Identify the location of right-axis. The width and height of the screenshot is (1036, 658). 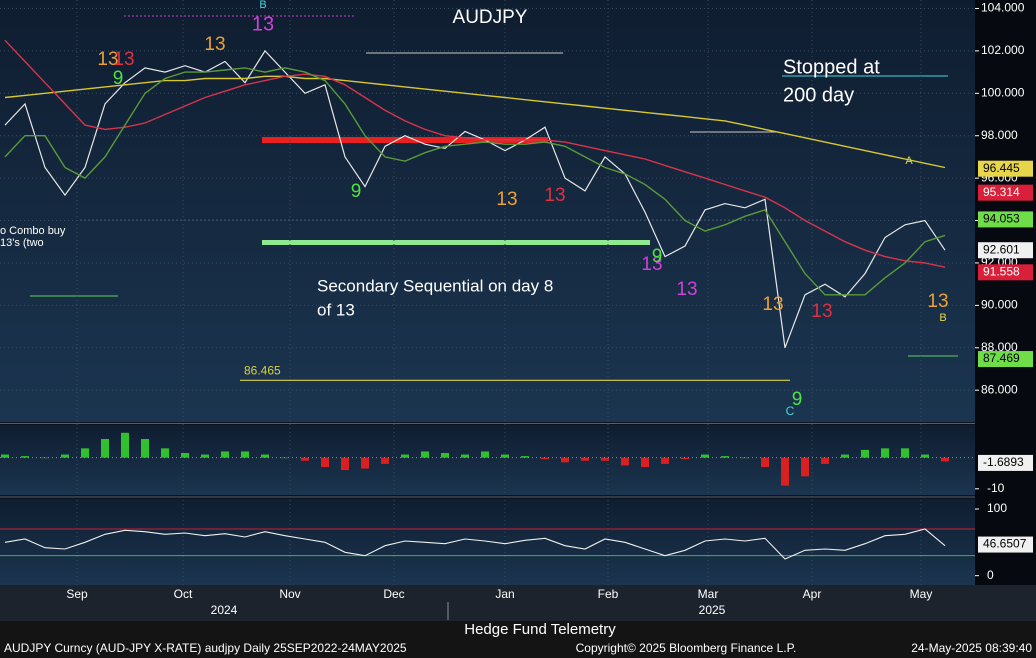
(1005, 292).